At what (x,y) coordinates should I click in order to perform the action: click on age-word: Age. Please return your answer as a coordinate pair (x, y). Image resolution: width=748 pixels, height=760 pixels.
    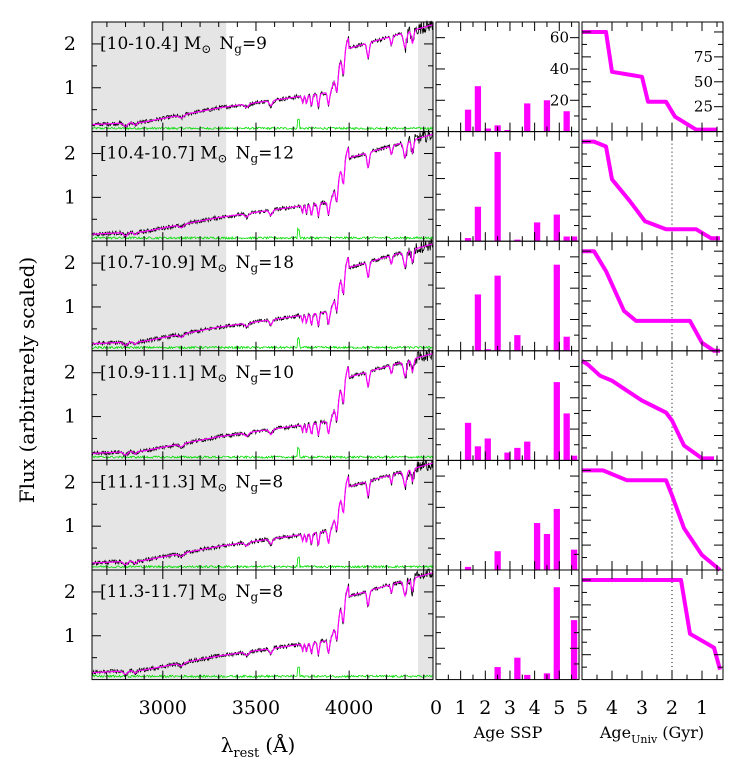
    Looking at the image, I should click on (615, 732).